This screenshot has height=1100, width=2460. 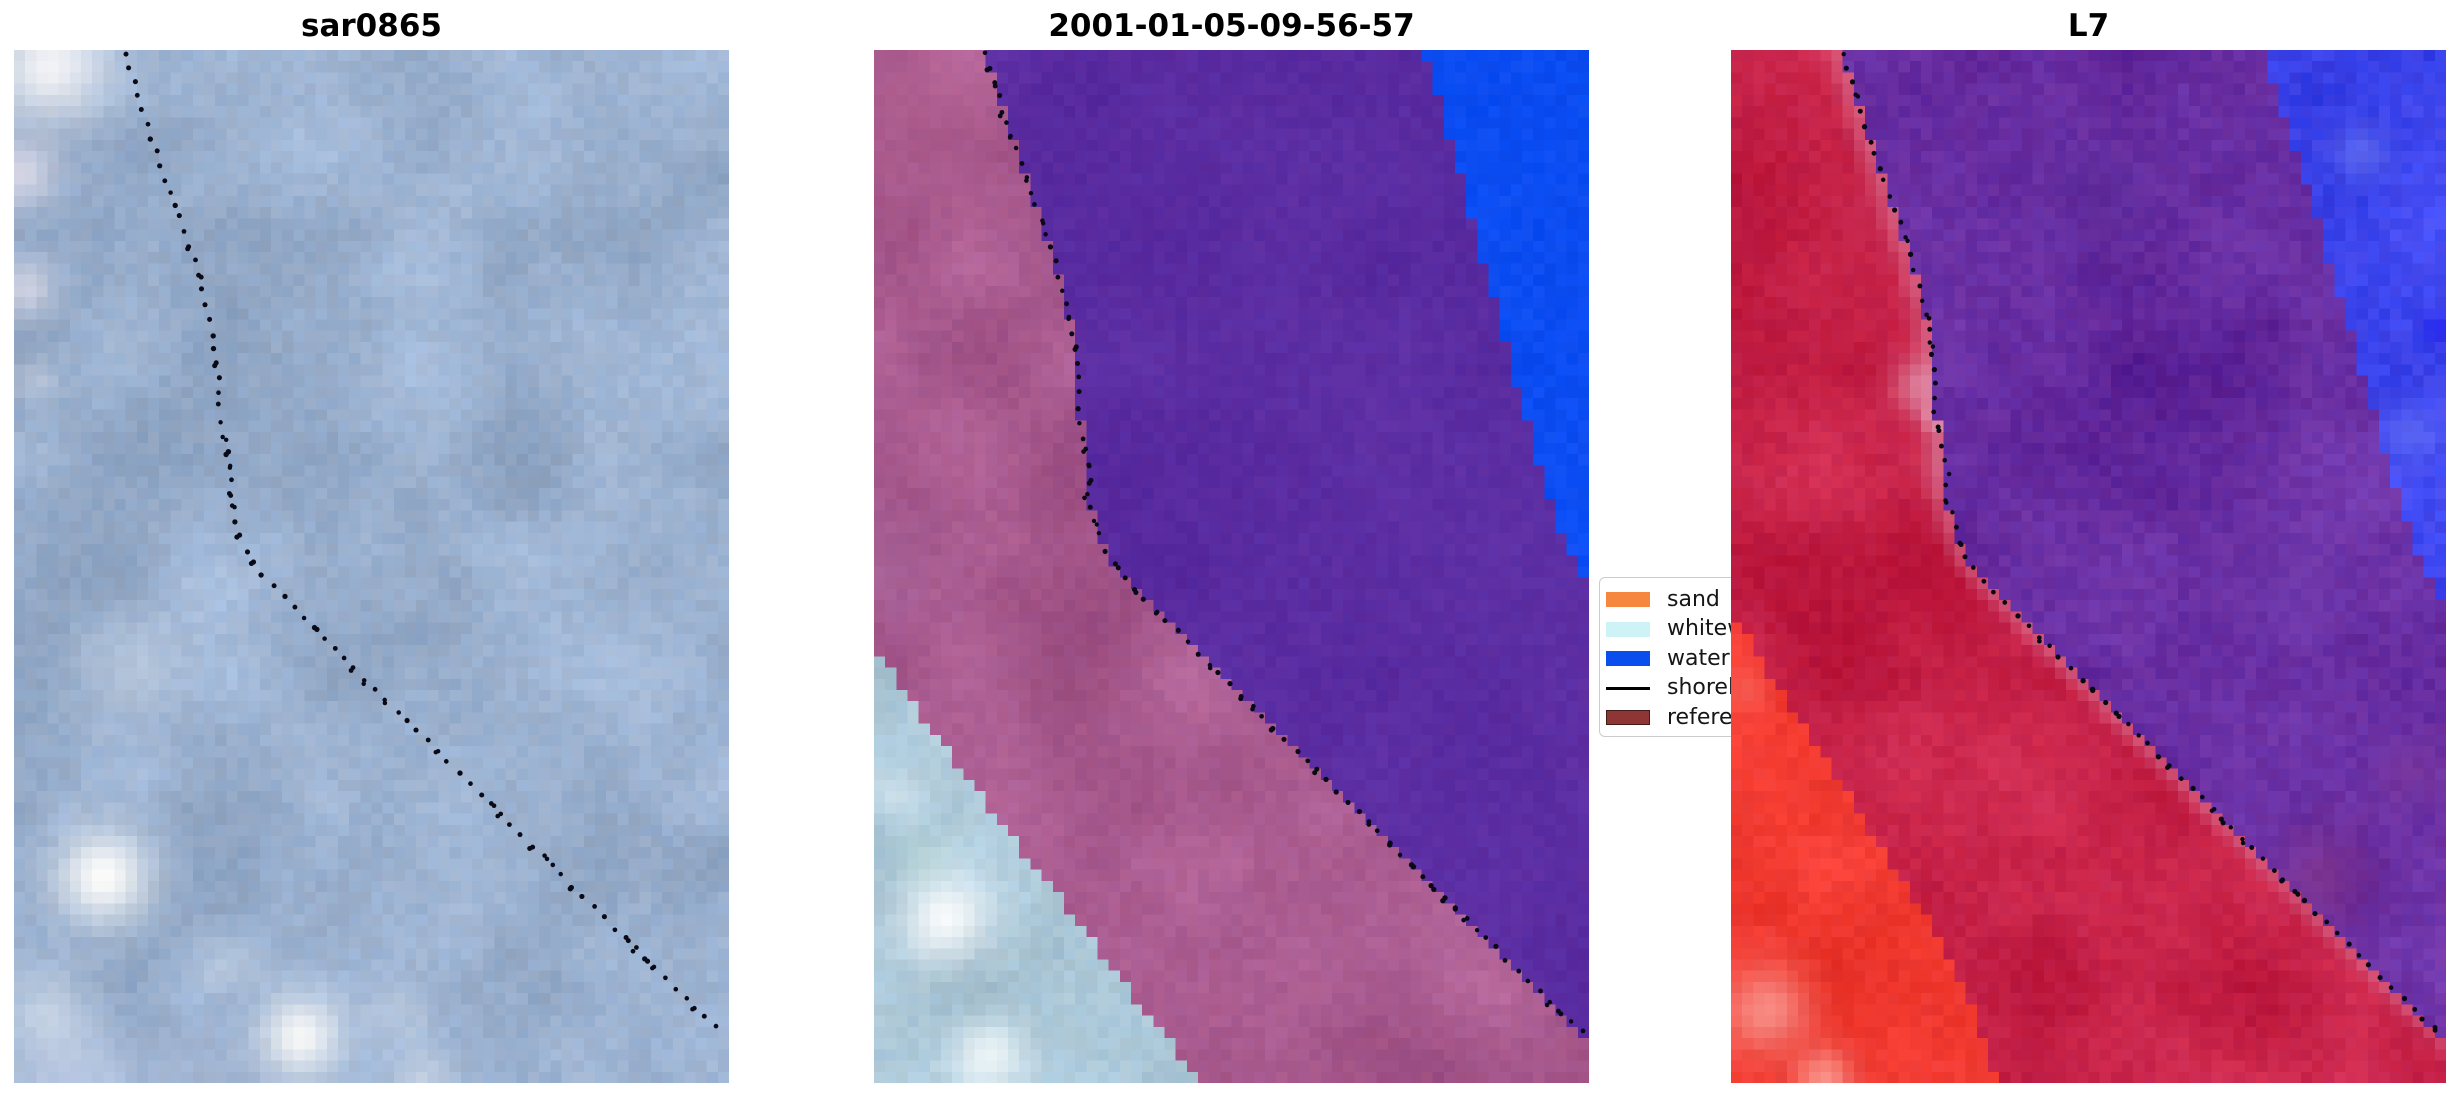 What do you see at coordinates (1628, 718) in the screenshot?
I see `reference-swatch` at bounding box center [1628, 718].